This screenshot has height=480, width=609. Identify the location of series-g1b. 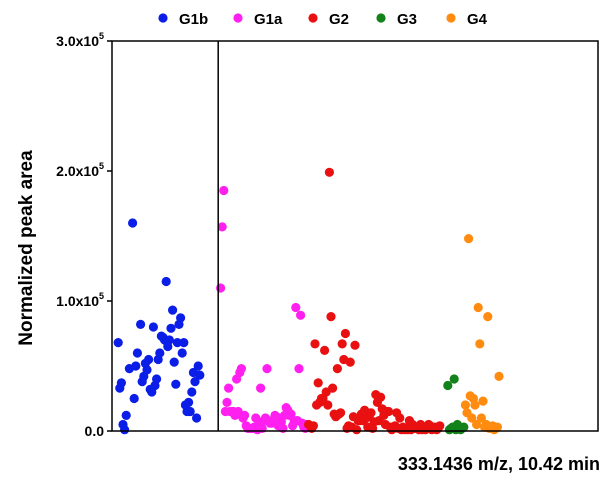
(159, 326).